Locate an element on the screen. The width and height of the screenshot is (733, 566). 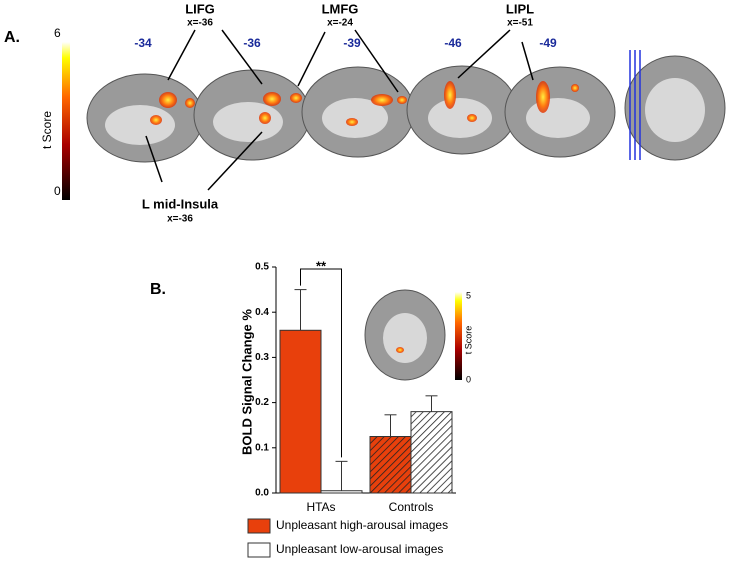
slice-label: -34 is located at coordinates (143, 43).